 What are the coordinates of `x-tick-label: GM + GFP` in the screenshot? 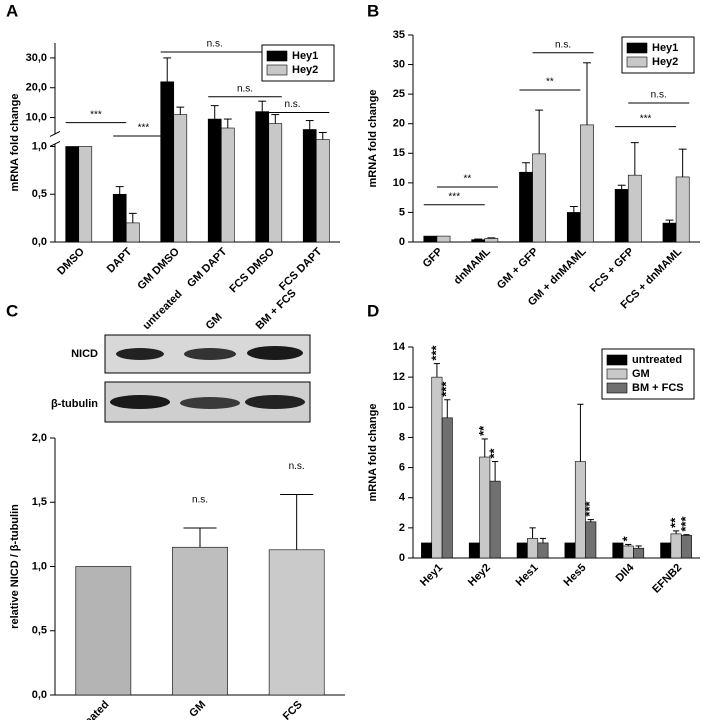 It's located at (518, 269).